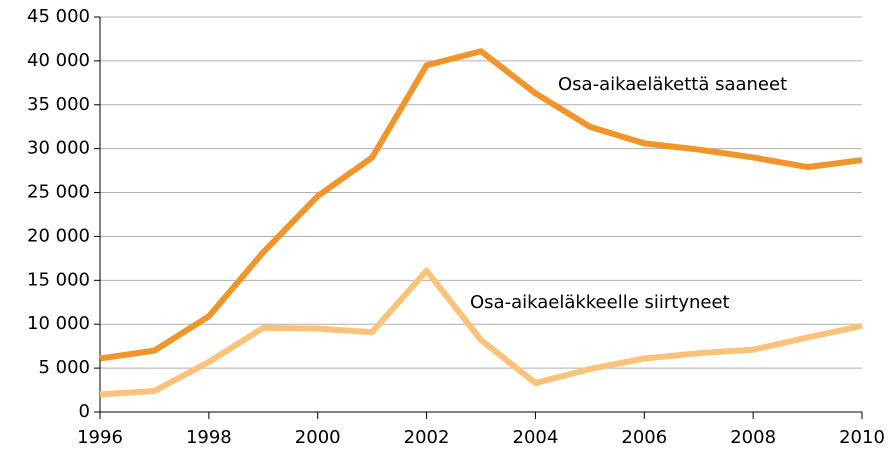 The width and height of the screenshot is (890, 454). I want to click on y-tick-label: 40 000, so click(58, 60).